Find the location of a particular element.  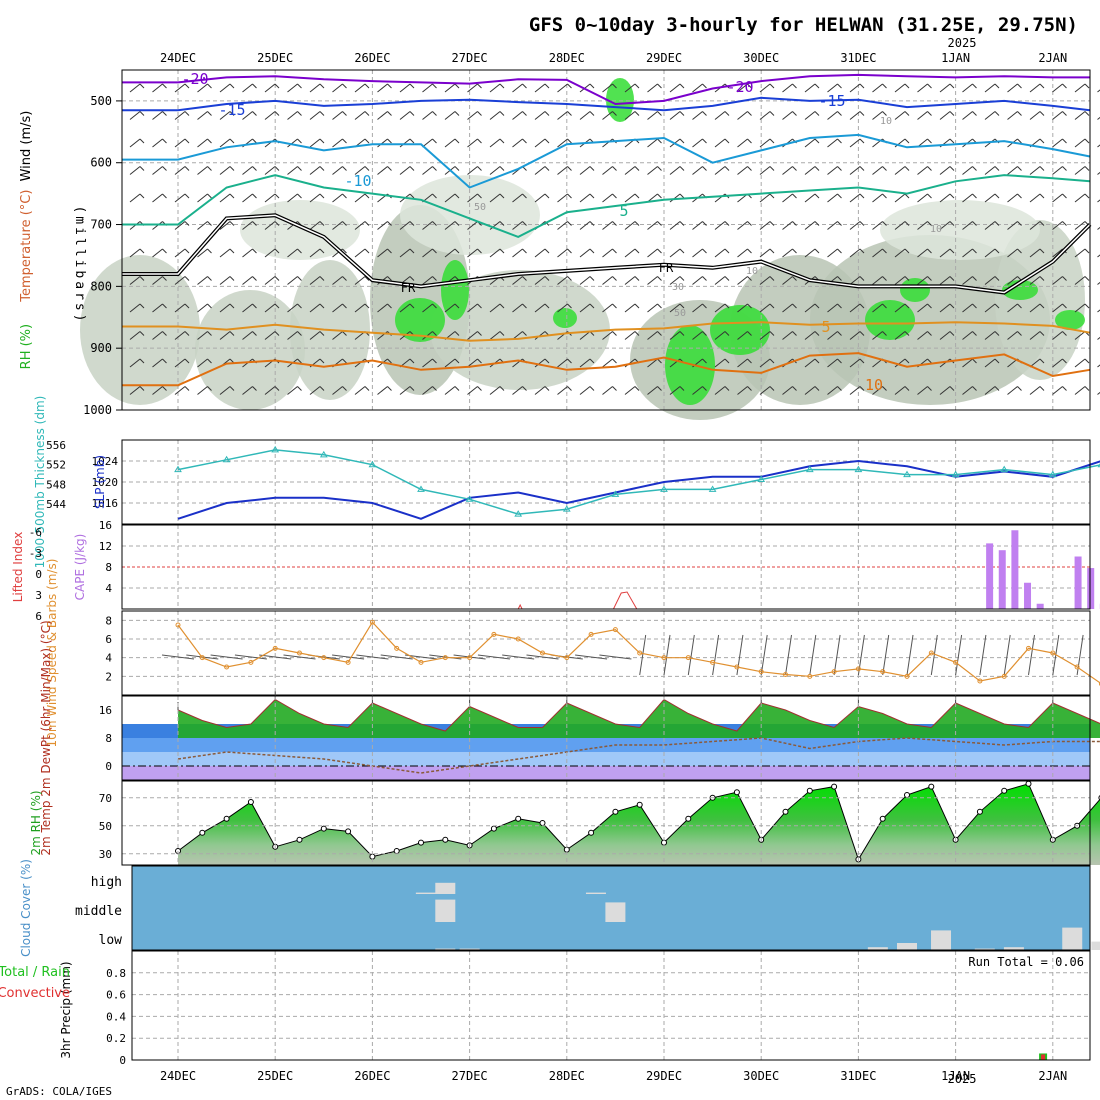

lifted-index-tick-label: -3 is located at coordinates (35, 553).